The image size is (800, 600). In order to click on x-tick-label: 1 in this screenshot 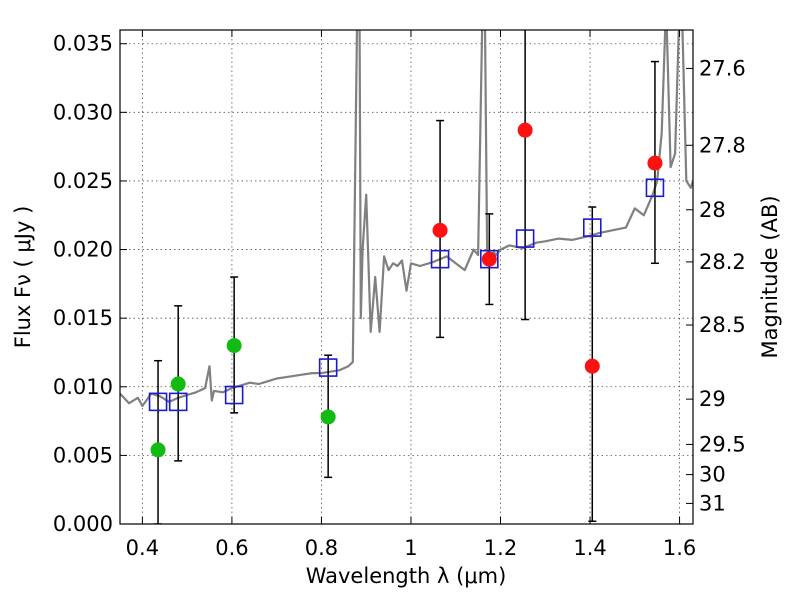, I will do `click(410, 548)`.